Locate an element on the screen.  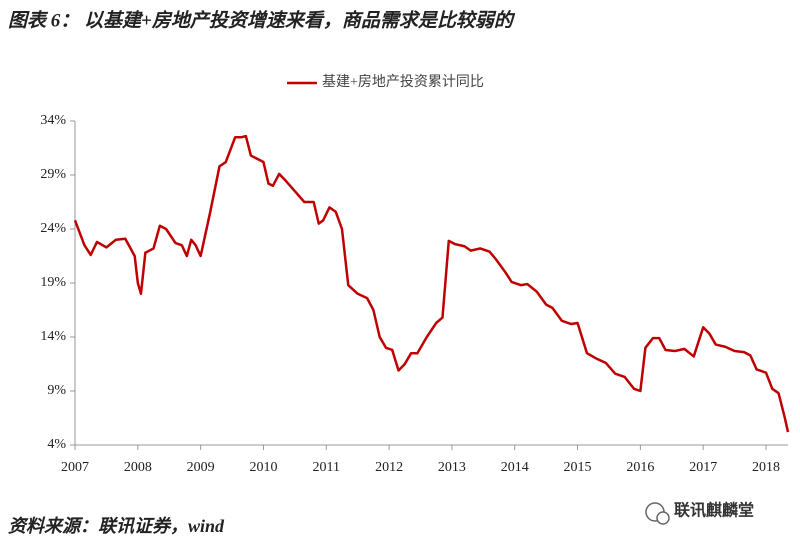
x-tick-label: 2015 is located at coordinates (578, 467).